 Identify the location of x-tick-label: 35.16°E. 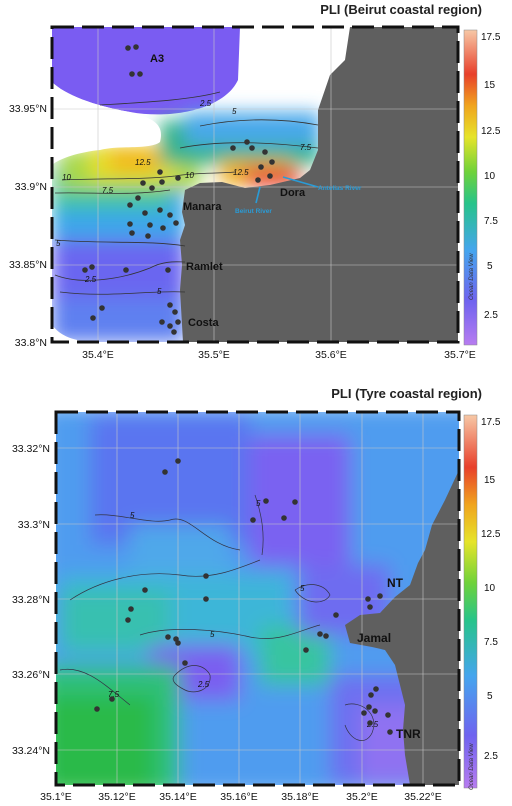
(238, 797).